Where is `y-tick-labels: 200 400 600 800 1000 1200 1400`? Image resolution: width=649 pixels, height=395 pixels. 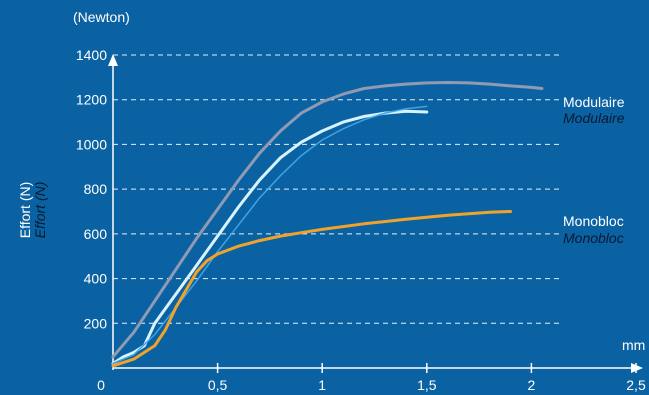
y-tick-labels: 200 400 600 800 1000 1200 1400 is located at coordinates (91, 189).